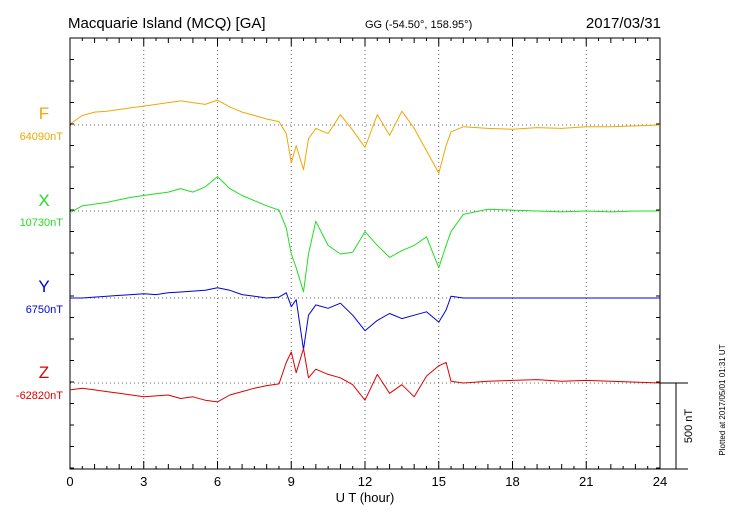  Describe the element at coordinates (42, 137) in the screenshot. I see `series-baseline-f: 64090nT` at that location.